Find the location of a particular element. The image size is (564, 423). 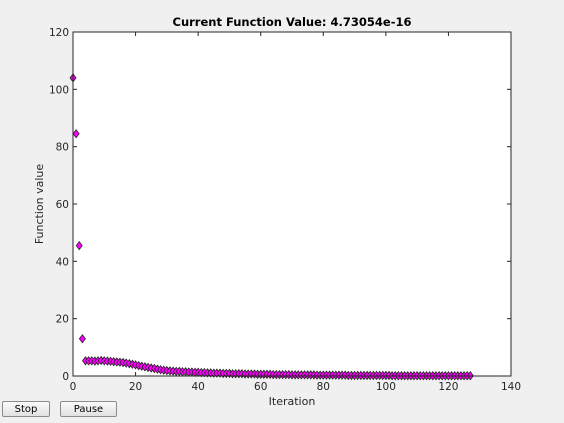

chart-title: Current Function Value: 4.73054e-16 is located at coordinates (292, 22).